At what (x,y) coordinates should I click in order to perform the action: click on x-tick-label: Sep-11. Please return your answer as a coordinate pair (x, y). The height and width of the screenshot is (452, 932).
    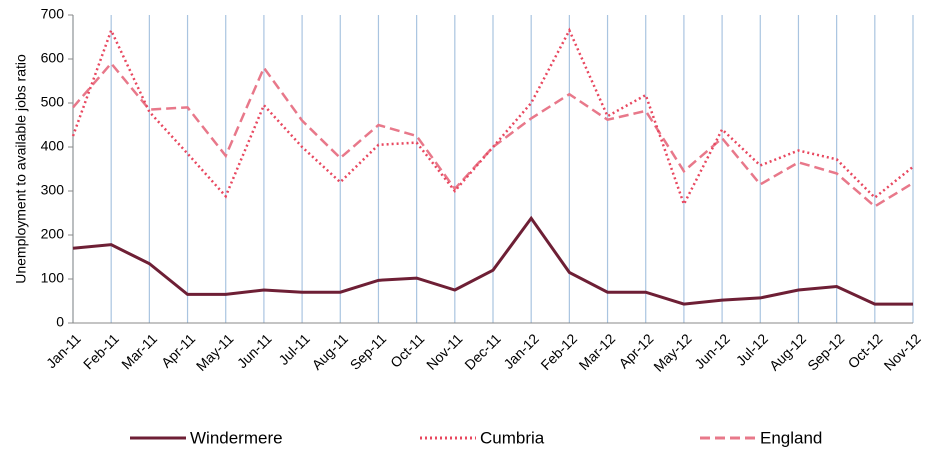
    Looking at the image, I should click on (368, 351).